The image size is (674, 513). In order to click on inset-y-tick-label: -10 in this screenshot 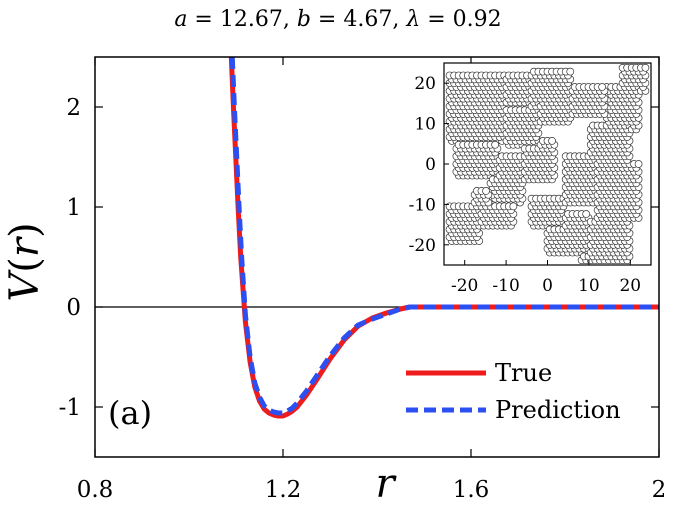, I will do `click(422, 205)`.